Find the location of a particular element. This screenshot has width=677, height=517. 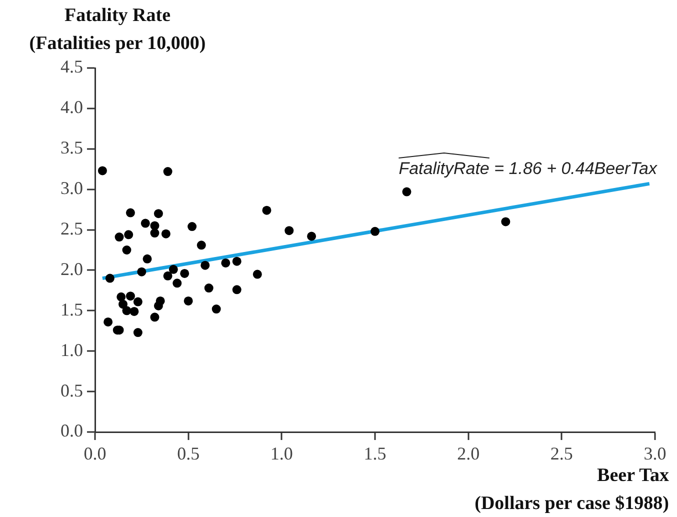

x-tick-label: 0.0 is located at coordinates (95, 454).